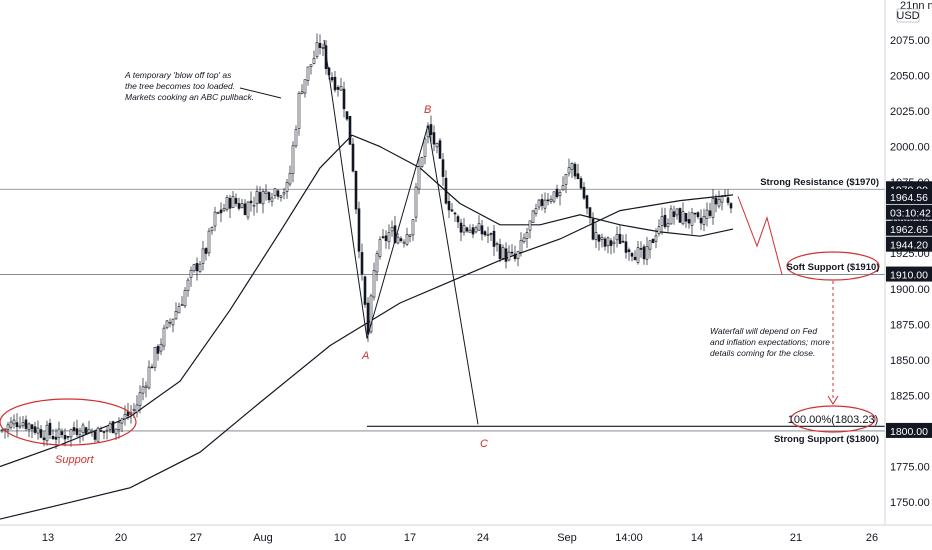  What do you see at coordinates (340, 538) in the screenshot?
I see `time-tick-label: 10` at bounding box center [340, 538].